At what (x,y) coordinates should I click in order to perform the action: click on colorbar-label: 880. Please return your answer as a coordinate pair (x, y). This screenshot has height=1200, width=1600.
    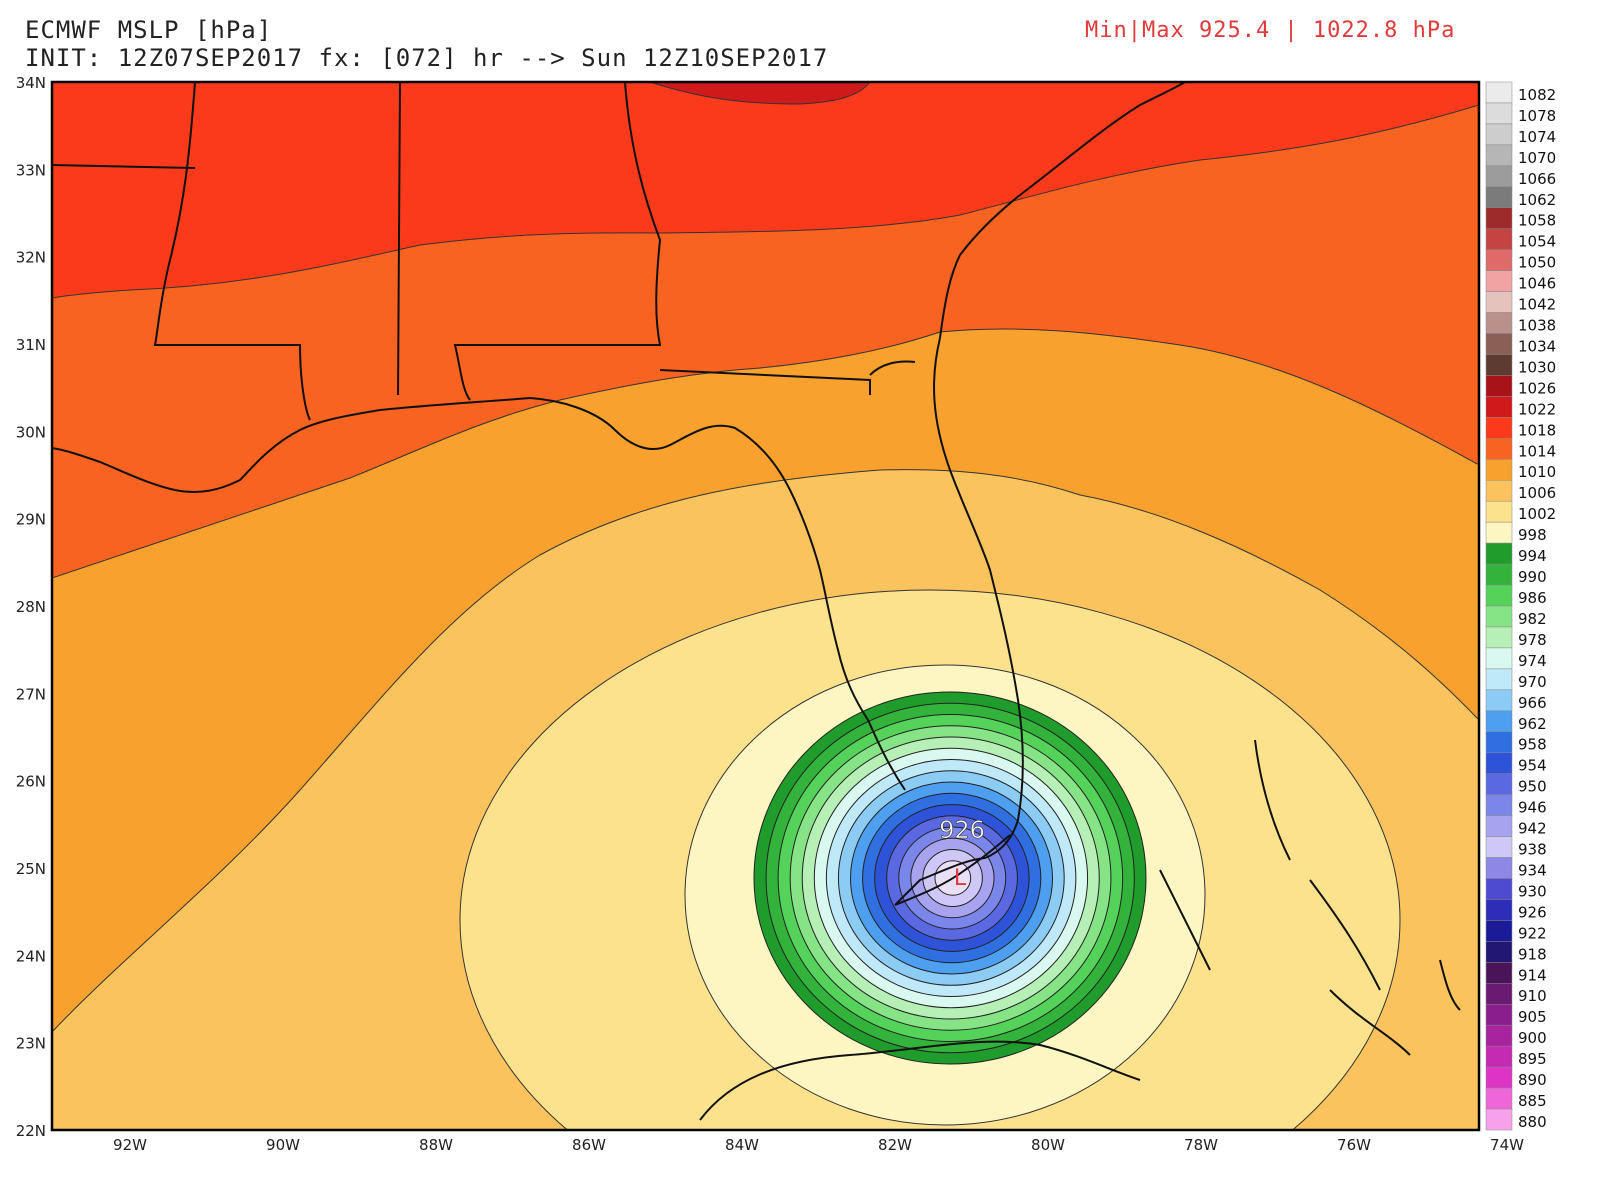
    Looking at the image, I should click on (1532, 1122).